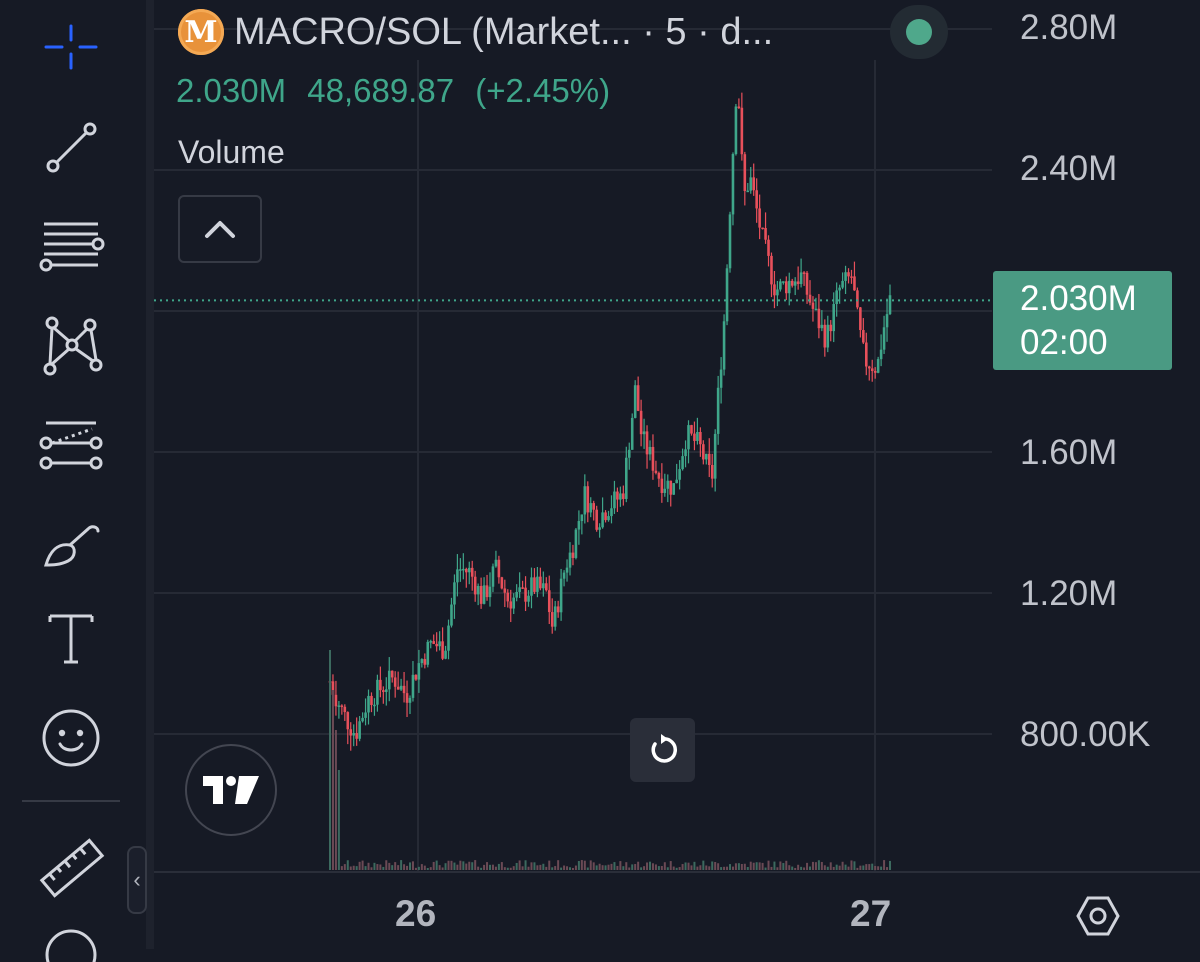  I want to click on trend-line-icon, so click(71, 147).